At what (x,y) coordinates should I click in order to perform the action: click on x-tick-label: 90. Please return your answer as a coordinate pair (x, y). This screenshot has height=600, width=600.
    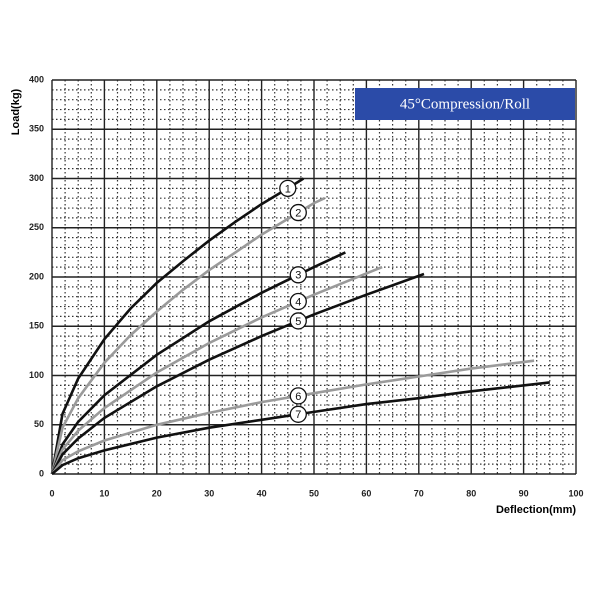
    Looking at the image, I should click on (524, 493).